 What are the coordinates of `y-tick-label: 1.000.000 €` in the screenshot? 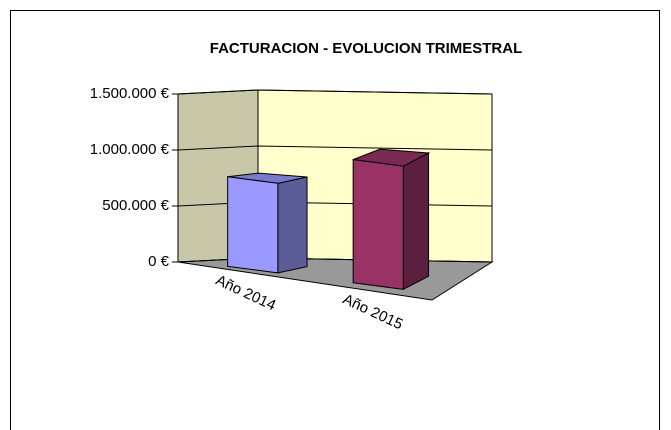 It's located at (130, 149).